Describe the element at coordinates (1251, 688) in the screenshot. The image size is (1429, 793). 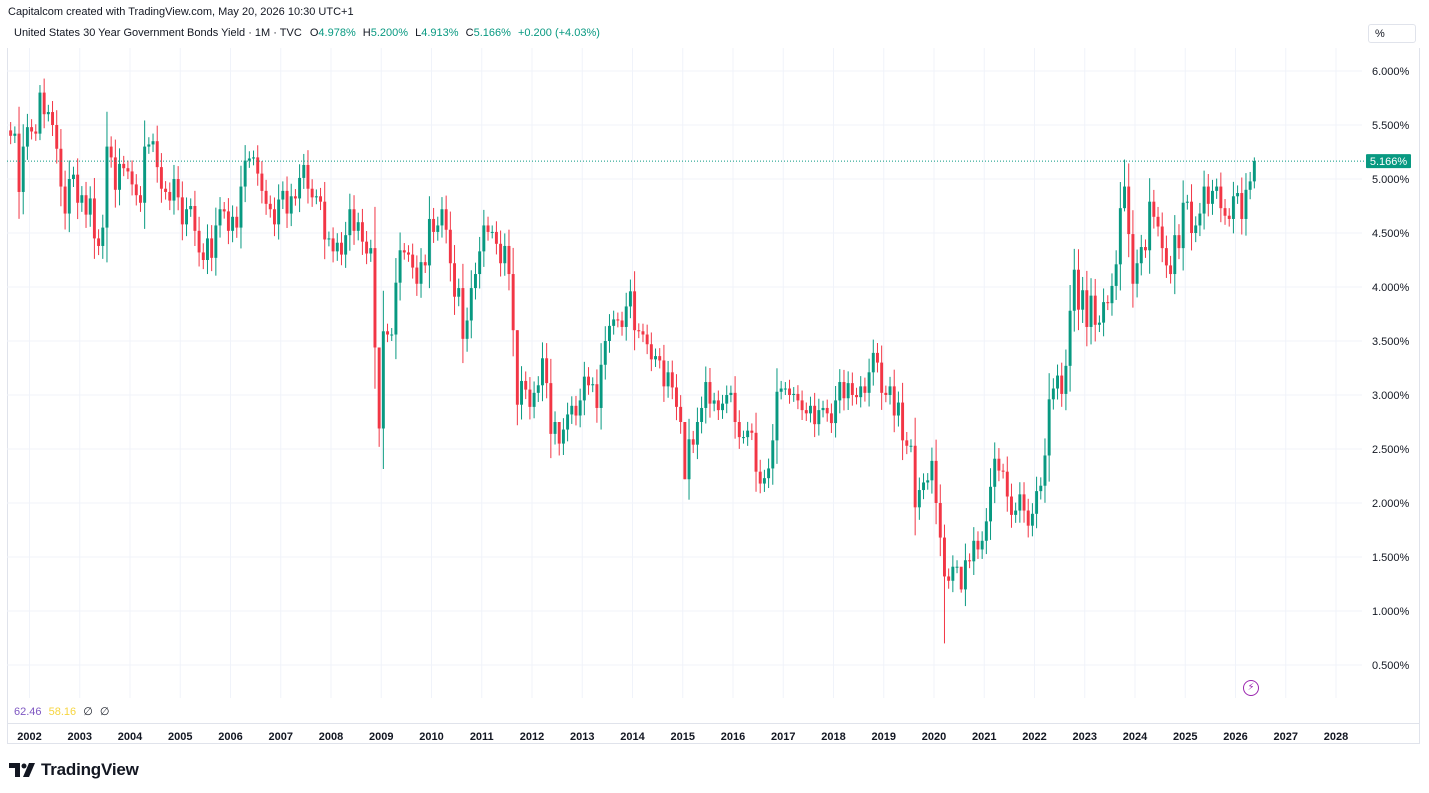
I see `lightning-icon: ⚡` at that location.